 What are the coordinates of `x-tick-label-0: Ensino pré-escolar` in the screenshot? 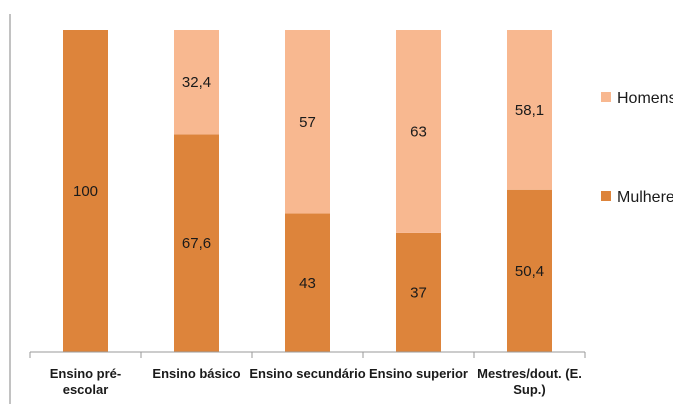 It's located at (86, 381).